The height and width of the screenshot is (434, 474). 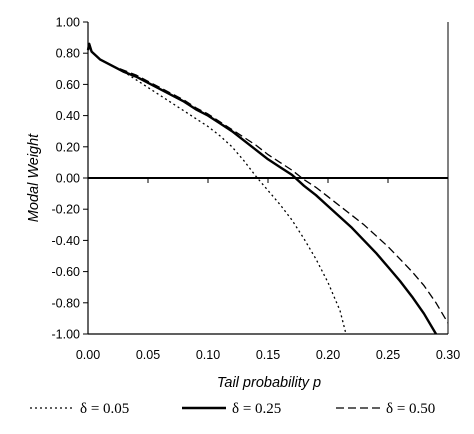 I want to click on y-tick-label: -0.40, so click(x=66, y=241).